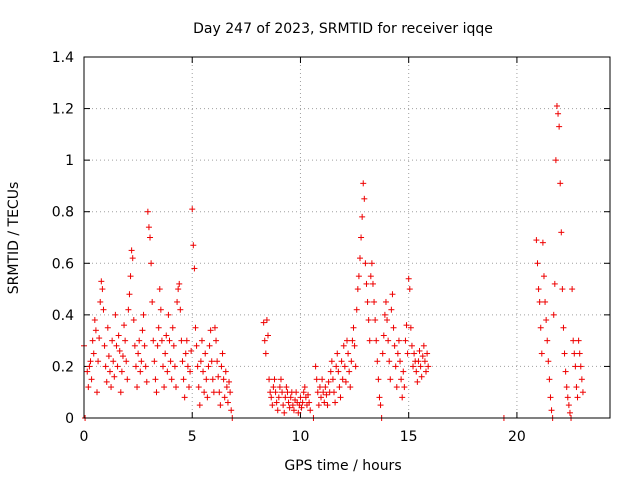 The image size is (640, 480). Describe the element at coordinates (63, 264) in the screenshot. I see `y-tick-label: 0.6` at that location.